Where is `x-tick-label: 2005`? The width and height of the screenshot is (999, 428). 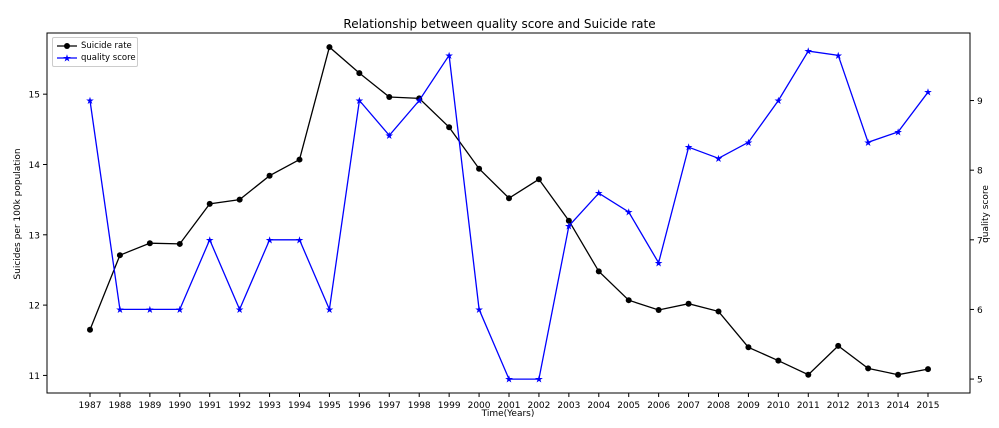
x-tick-label: 2005 is located at coordinates (628, 406).